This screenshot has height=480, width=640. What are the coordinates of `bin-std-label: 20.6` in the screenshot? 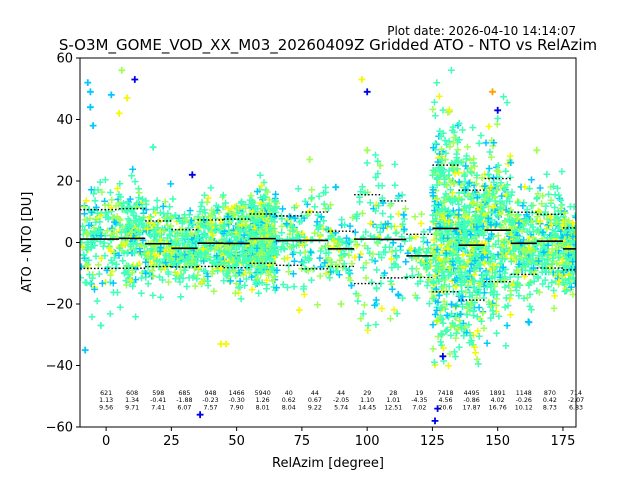 It's located at (445, 407).